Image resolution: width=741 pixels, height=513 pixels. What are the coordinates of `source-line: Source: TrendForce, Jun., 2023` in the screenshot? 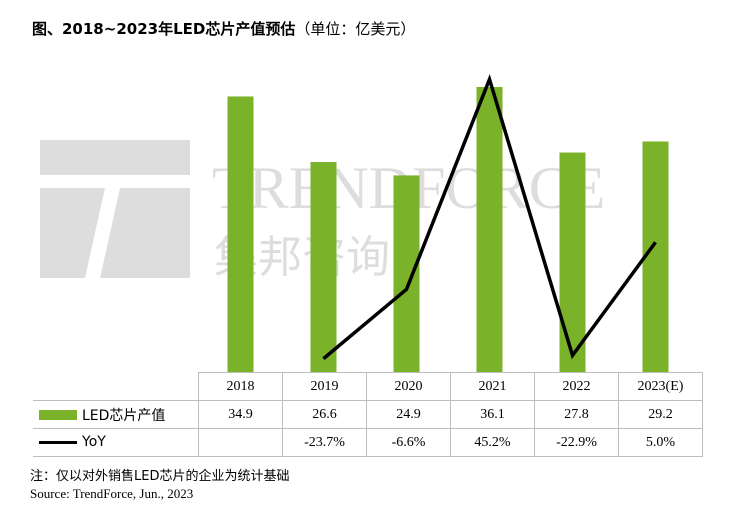 It's located at (112, 493).